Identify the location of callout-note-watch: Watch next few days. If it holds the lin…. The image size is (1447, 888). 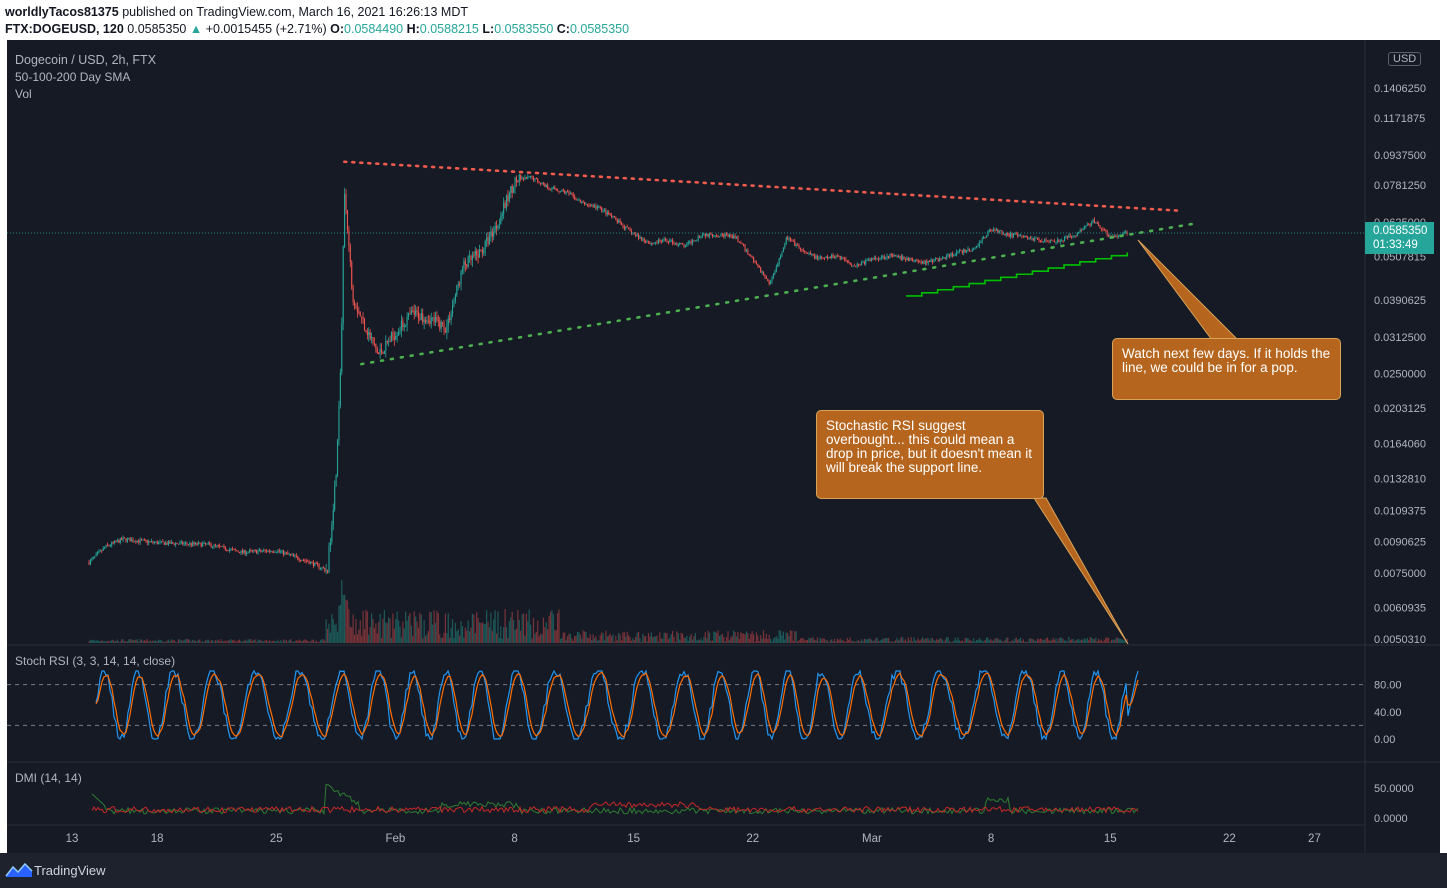
(1226, 369).